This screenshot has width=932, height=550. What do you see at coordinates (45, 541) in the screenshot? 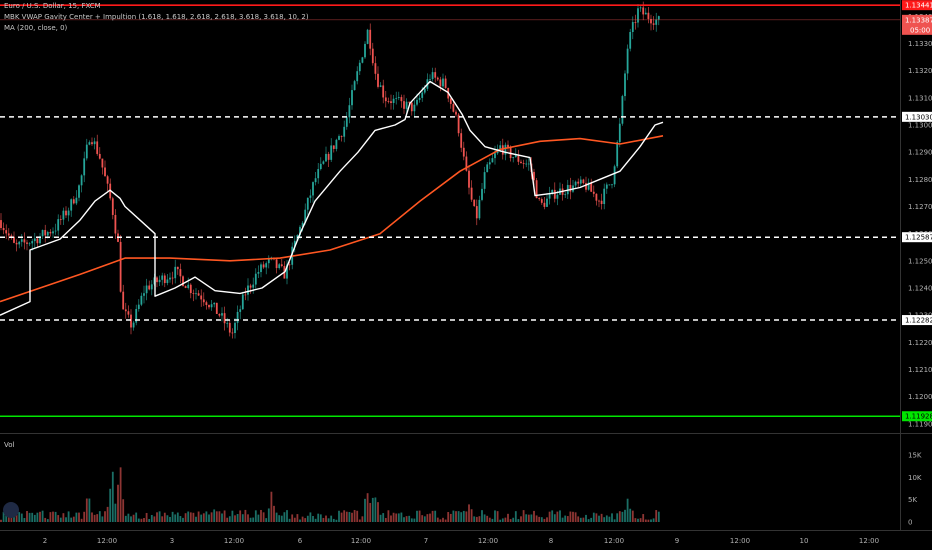
I see `time-tick-label: 2` at bounding box center [45, 541].